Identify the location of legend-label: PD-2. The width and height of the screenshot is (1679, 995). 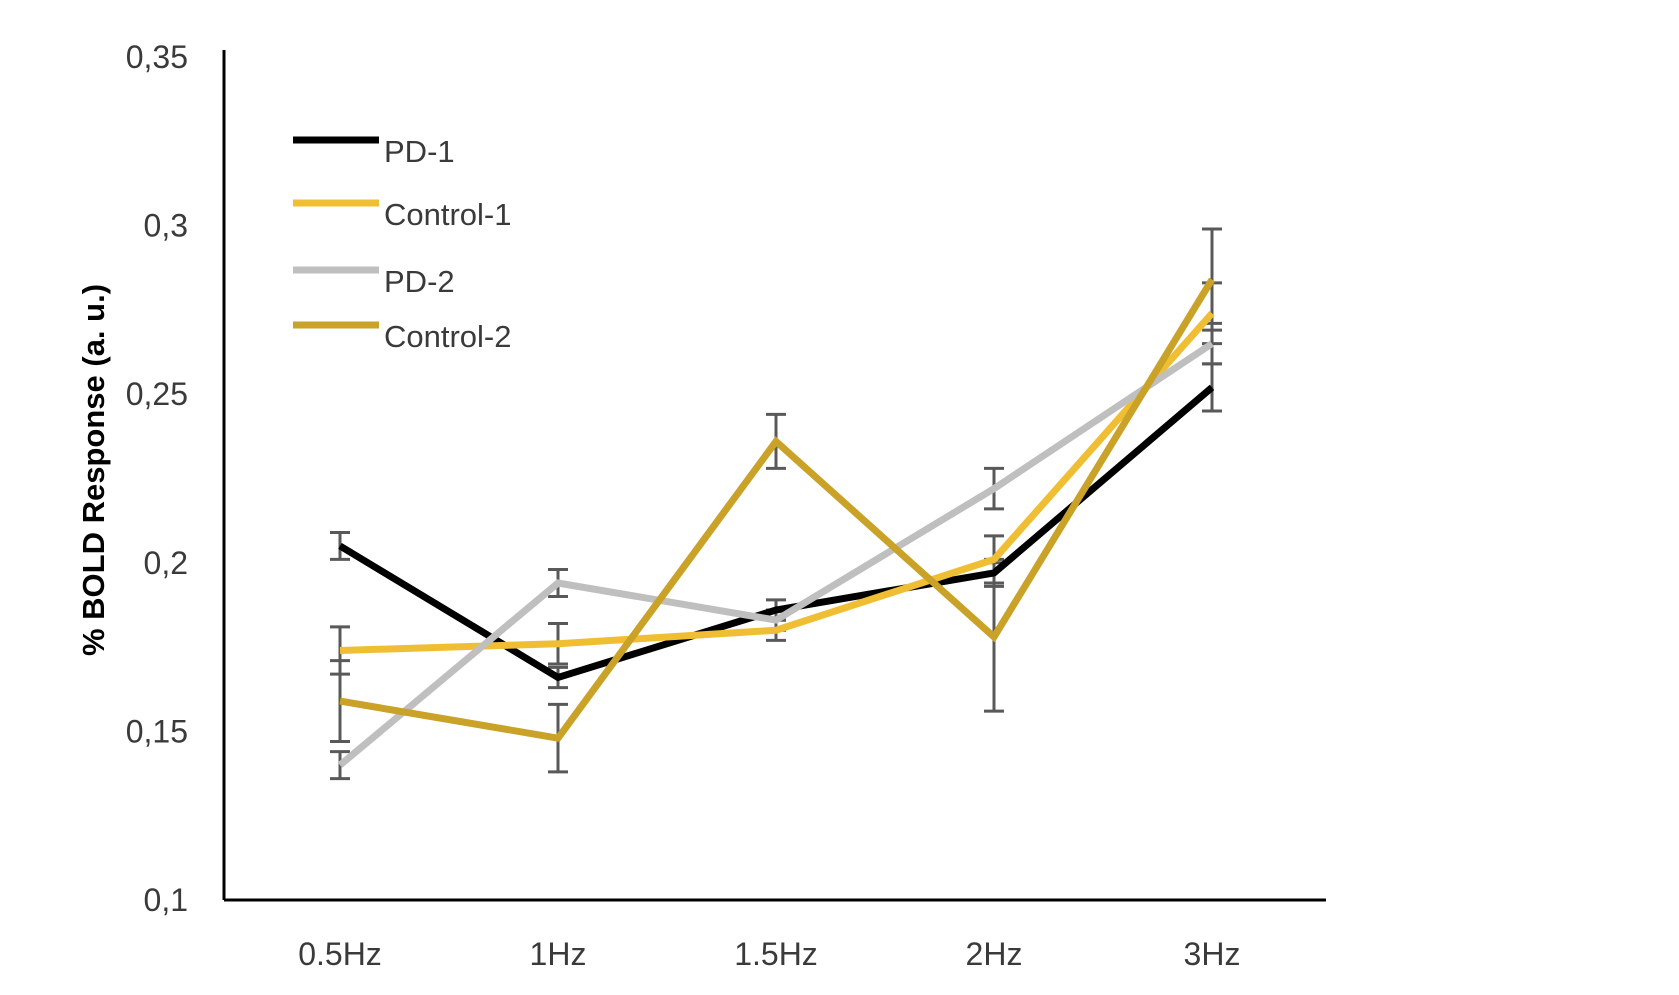
(419, 281).